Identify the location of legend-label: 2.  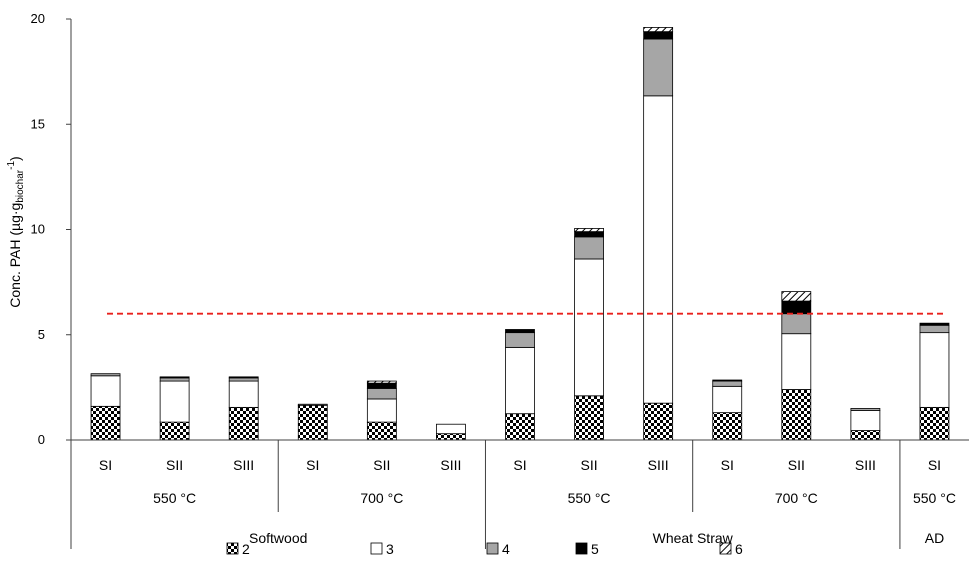
(246, 549).